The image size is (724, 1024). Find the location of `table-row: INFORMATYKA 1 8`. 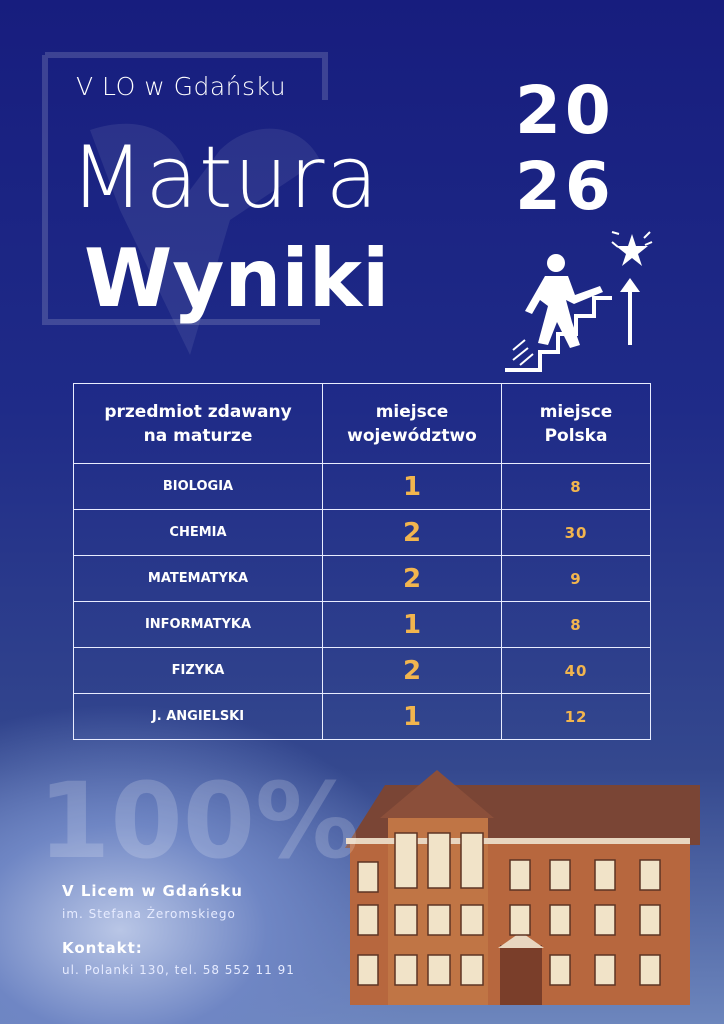

table-row: INFORMATYKA 1 8 is located at coordinates (362, 624).